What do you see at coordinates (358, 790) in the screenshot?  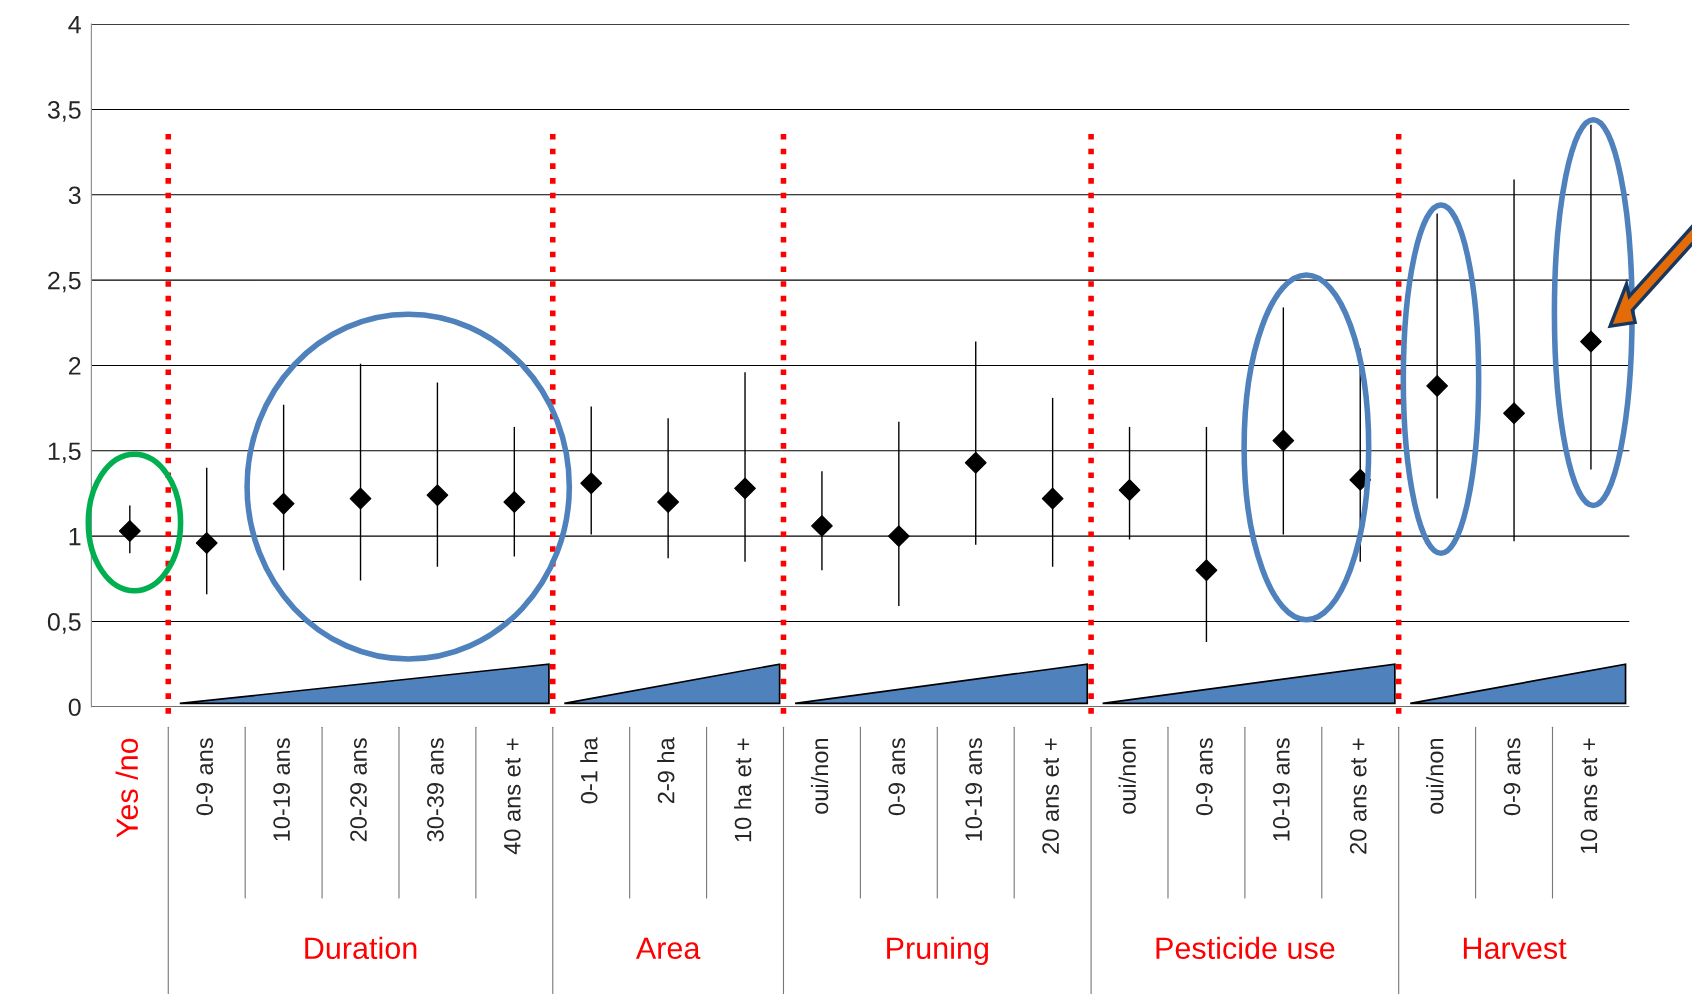 I see `x-tick-label: 20-29 ans` at bounding box center [358, 790].